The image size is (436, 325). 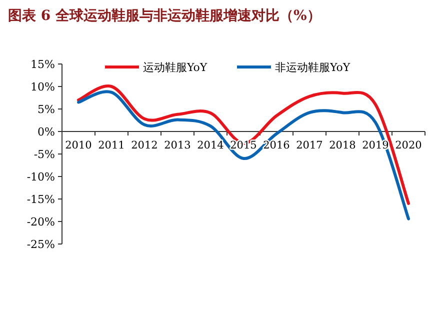 What do you see at coordinates (40, 222) in the screenshot?
I see `y-tick-label: -20%` at bounding box center [40, 222].